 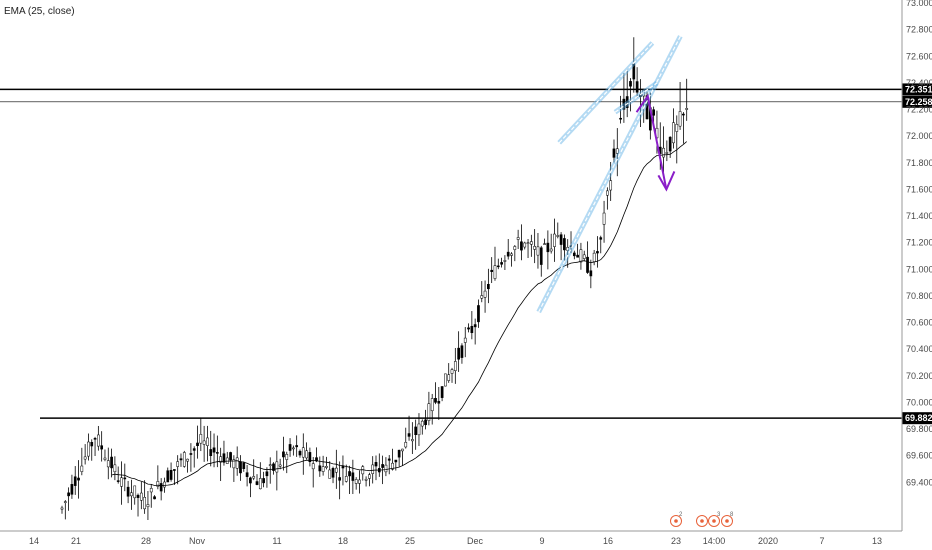 What do you see at coordinates (276, 541) in the screenshot?
I see `time-tick-label: 11` at bounding box center [276, 541].